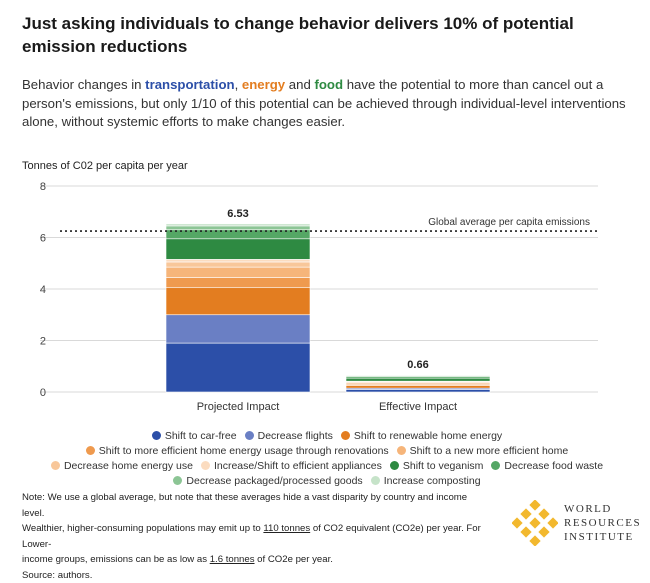 The width and height of the screenshot is (650, 583). I want to click on wri-logo-icon, so click(535, 523).